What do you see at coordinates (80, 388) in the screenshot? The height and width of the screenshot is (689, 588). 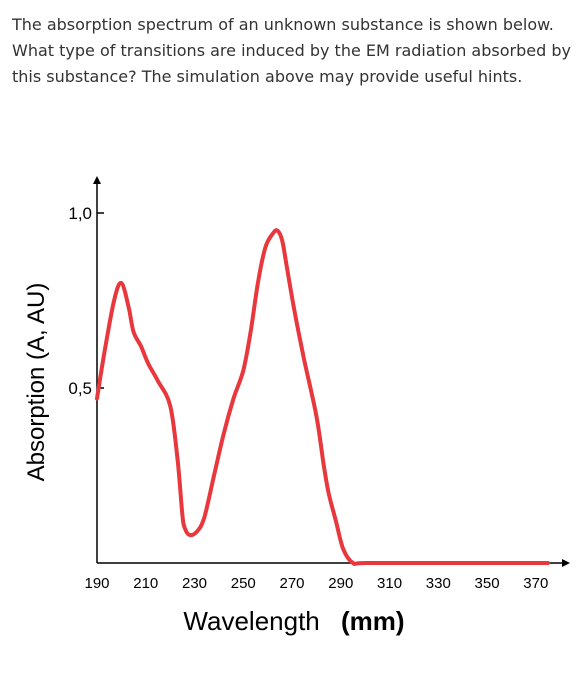 I see `y-tick-label: 0,5` at bounding box center [80, 388].